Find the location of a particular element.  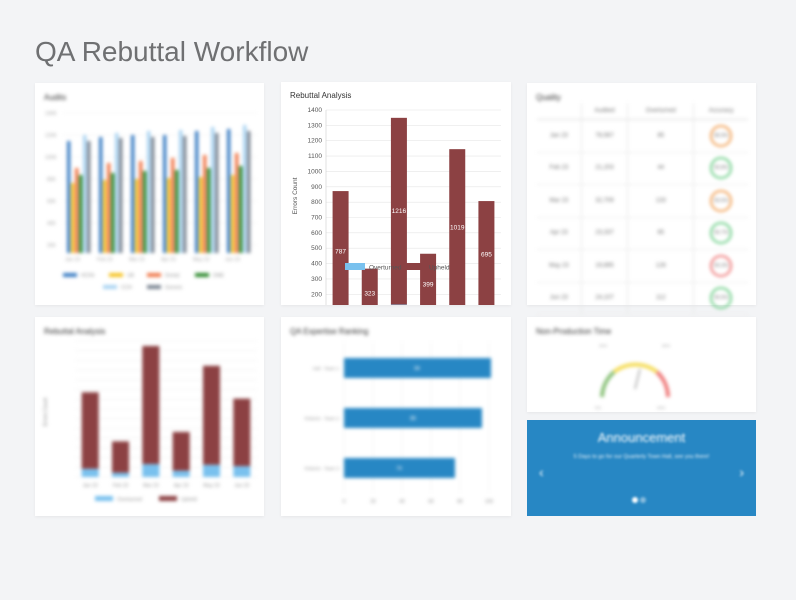

quality-table-row: Jan 23 78,567 85 98.9% is located at coordinates (642, 136).